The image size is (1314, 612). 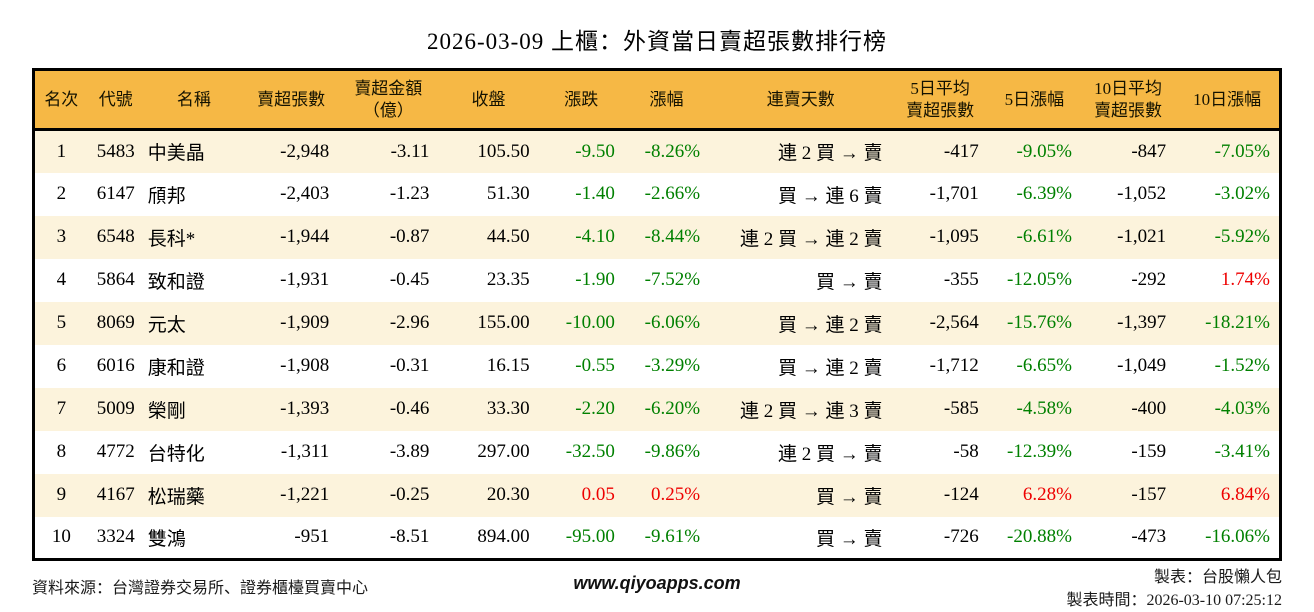 I want to click on cell-avg5: -1,701, so click(x=954, y=193).